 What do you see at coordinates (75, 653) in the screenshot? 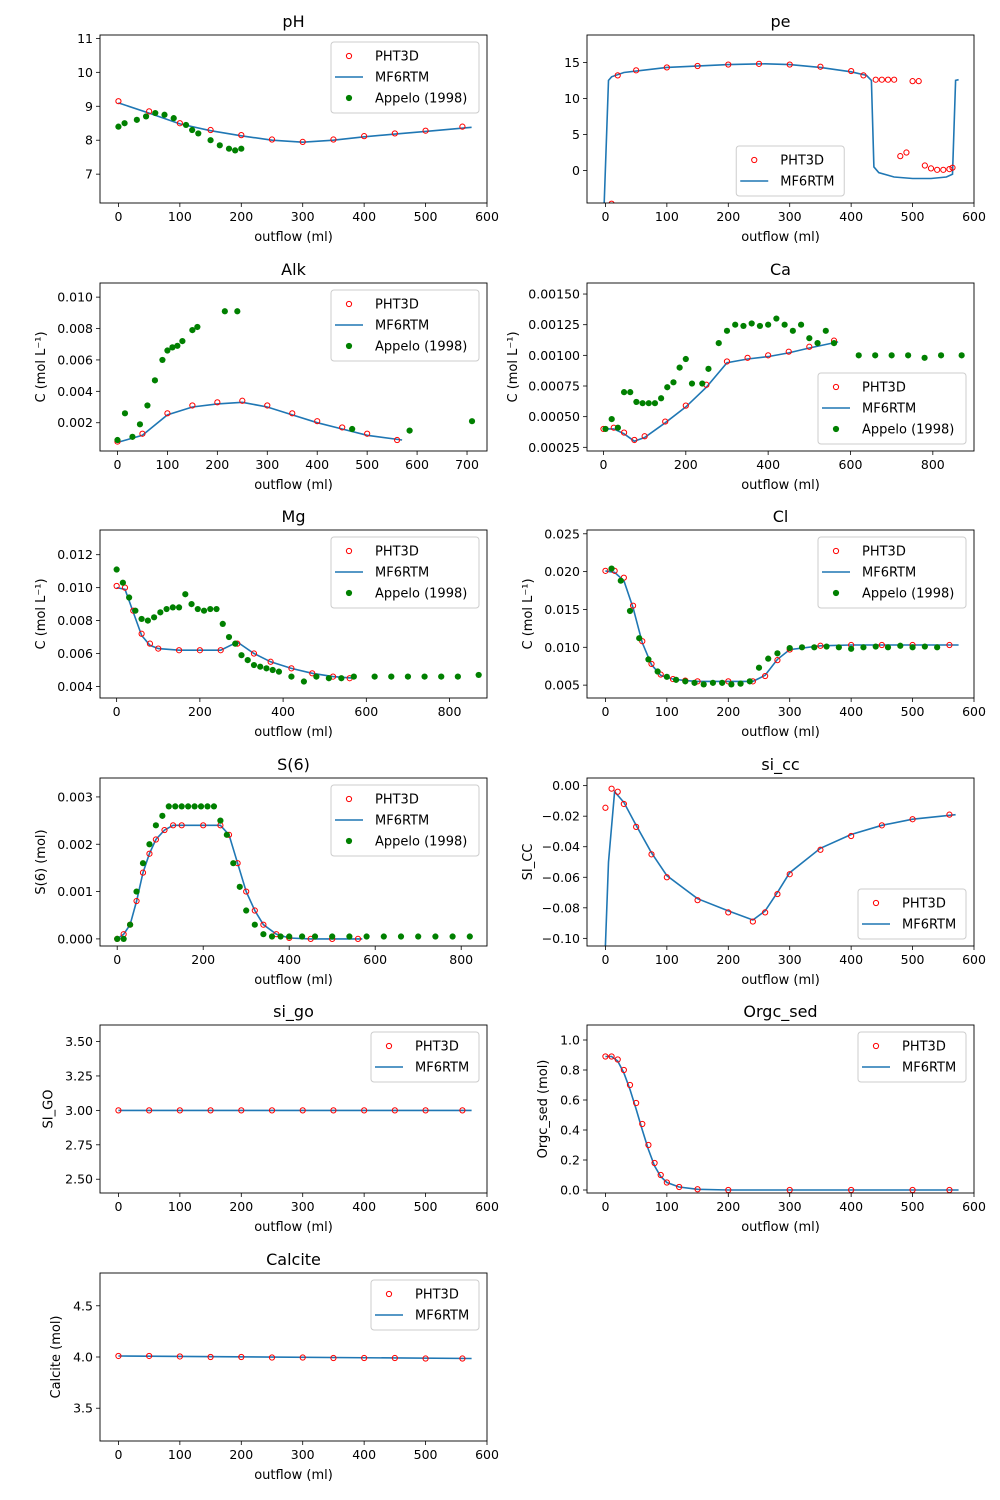
I see `y-tick-label: 0.006` at bounding box center [75, 653].